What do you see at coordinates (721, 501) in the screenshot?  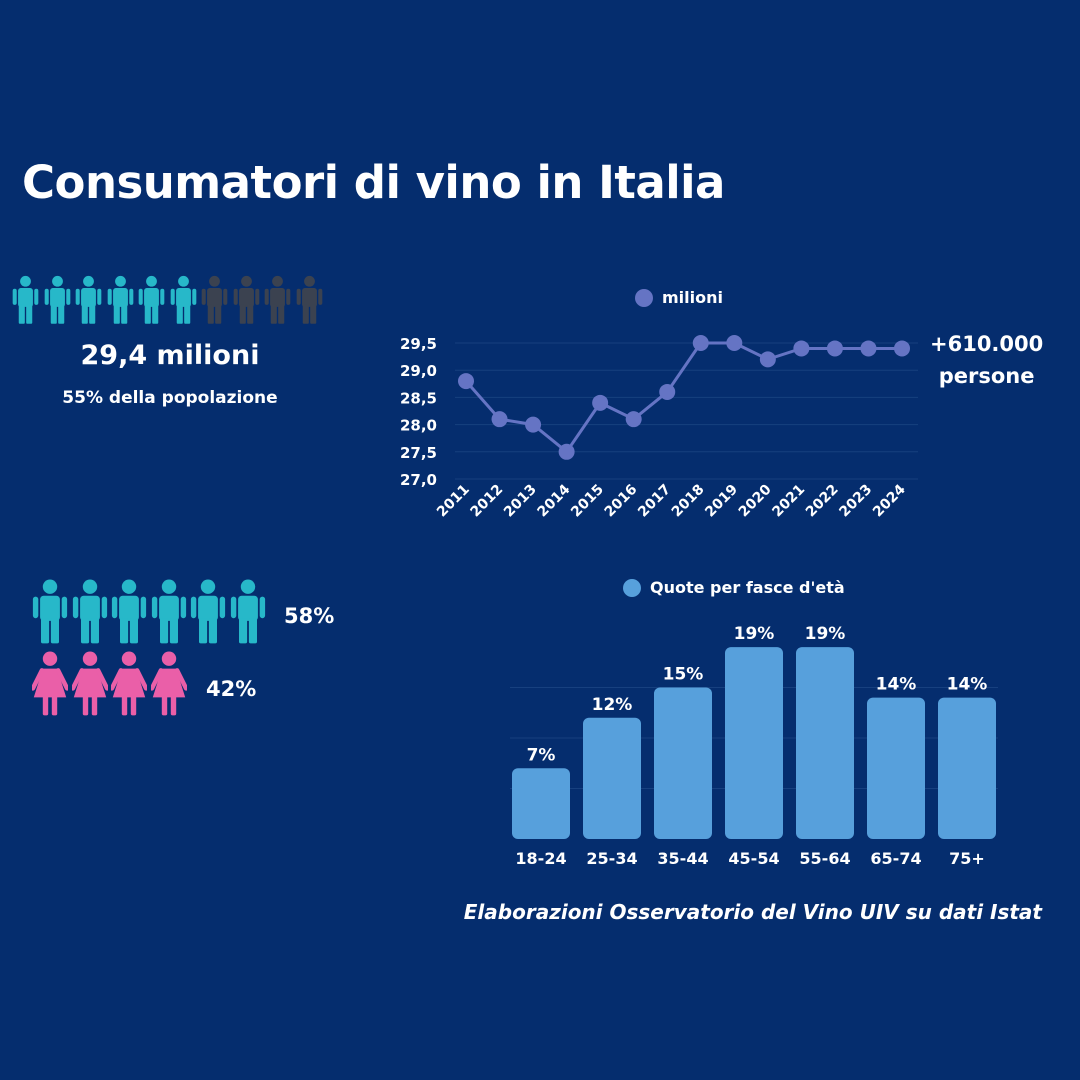 I see `line-x-tick-label: 2019` at bounding box center [721, 501].